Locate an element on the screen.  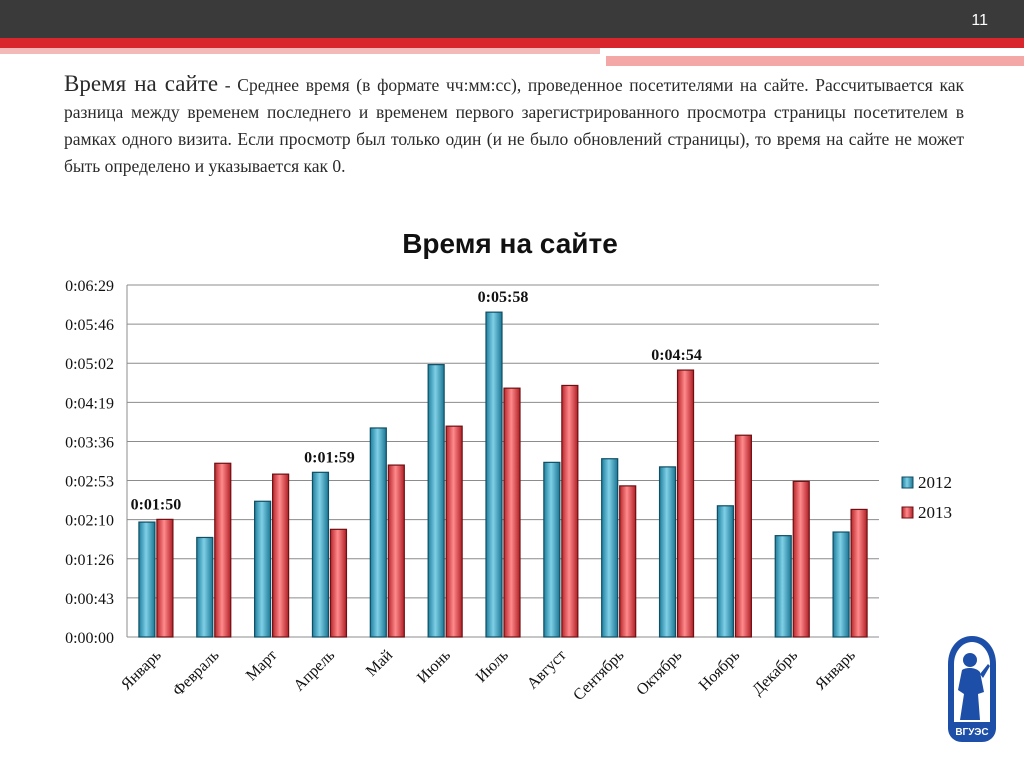
x-tick-label: Май is located at coordinates (379, 662).